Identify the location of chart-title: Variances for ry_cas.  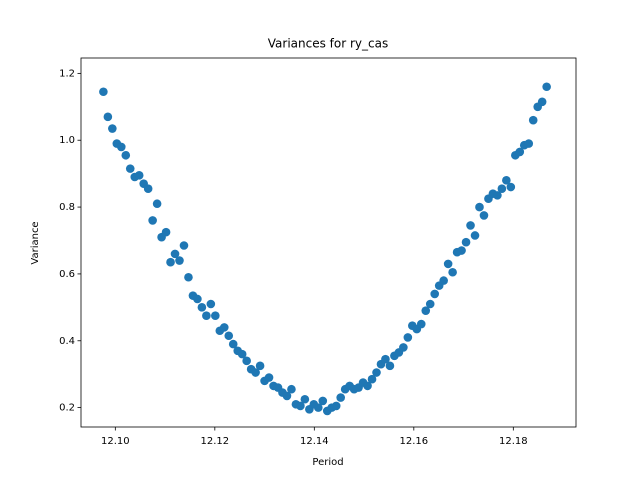
(328, 44).